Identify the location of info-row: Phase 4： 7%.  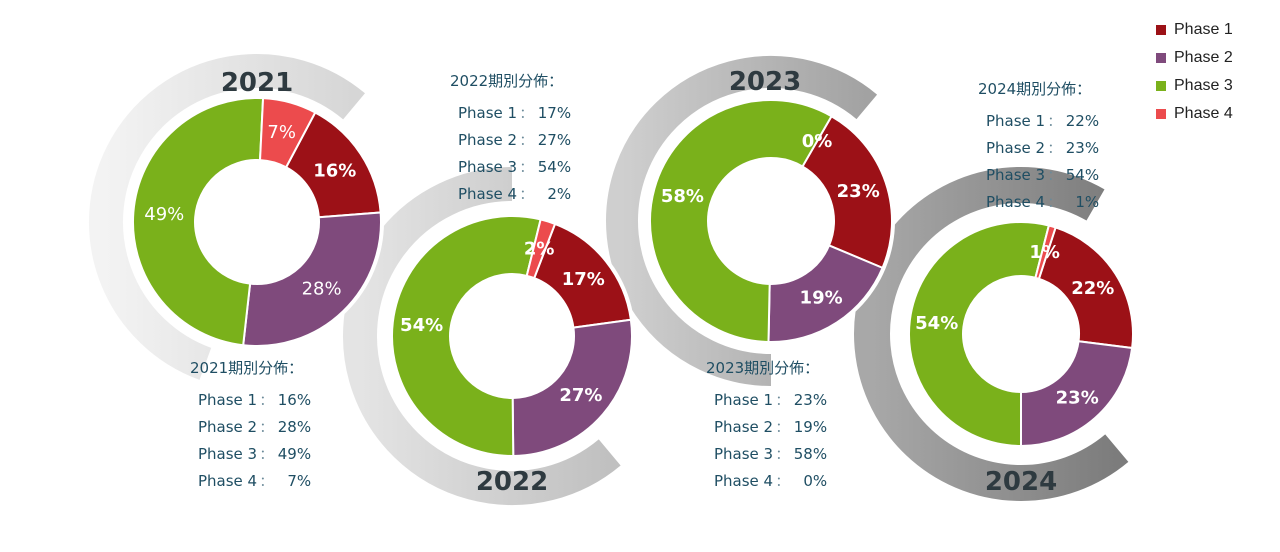
(250, 480).